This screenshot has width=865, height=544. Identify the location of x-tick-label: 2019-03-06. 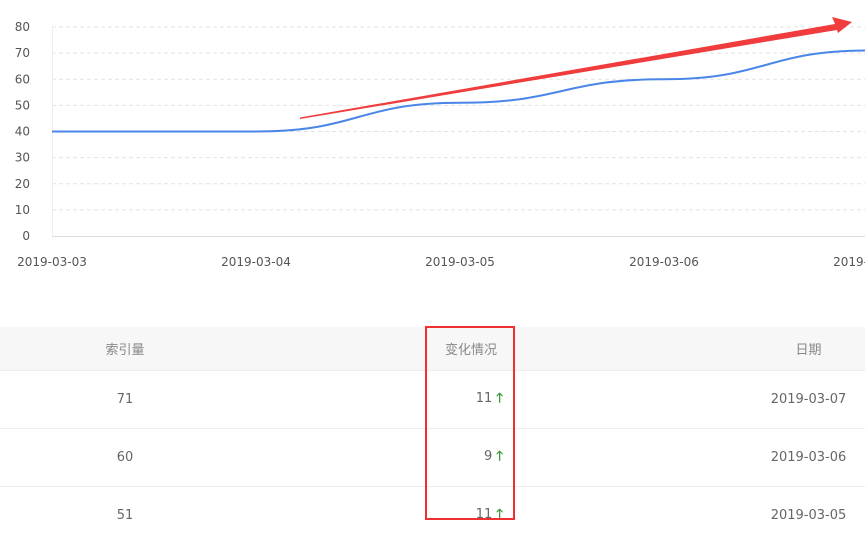
(664, 262).